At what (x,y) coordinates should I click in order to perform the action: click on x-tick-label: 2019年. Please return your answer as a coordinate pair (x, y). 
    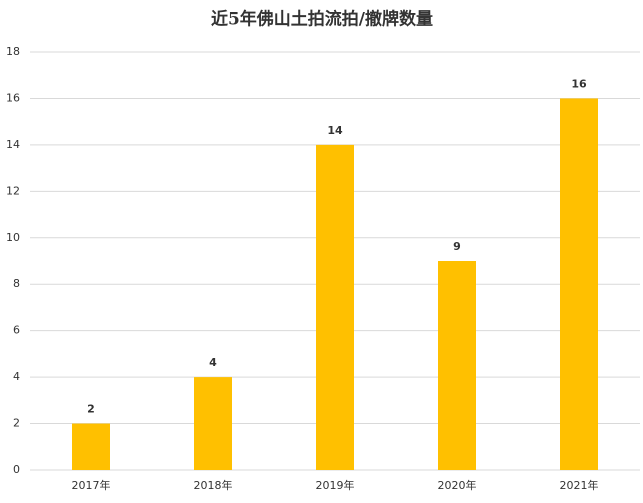
    Looking at the image, I should click on (335, 485).